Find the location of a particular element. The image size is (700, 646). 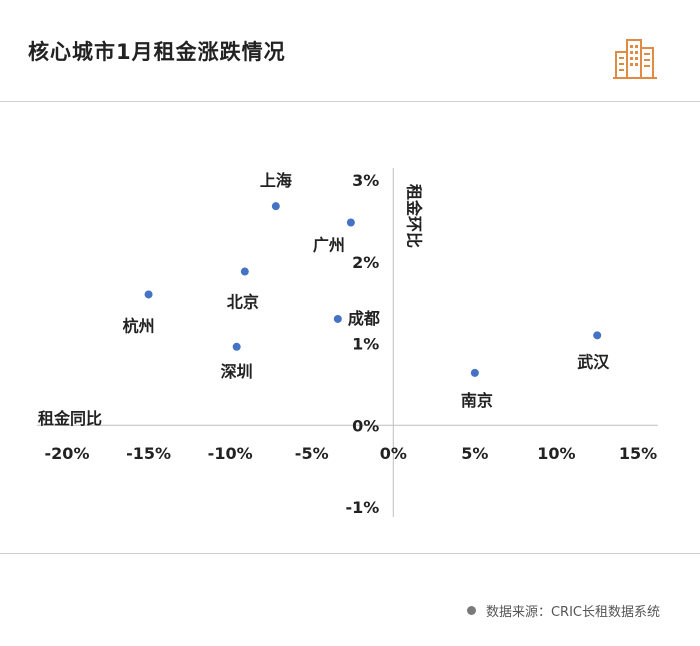

point-label: 武汉 is located at coordinates (593, 361).